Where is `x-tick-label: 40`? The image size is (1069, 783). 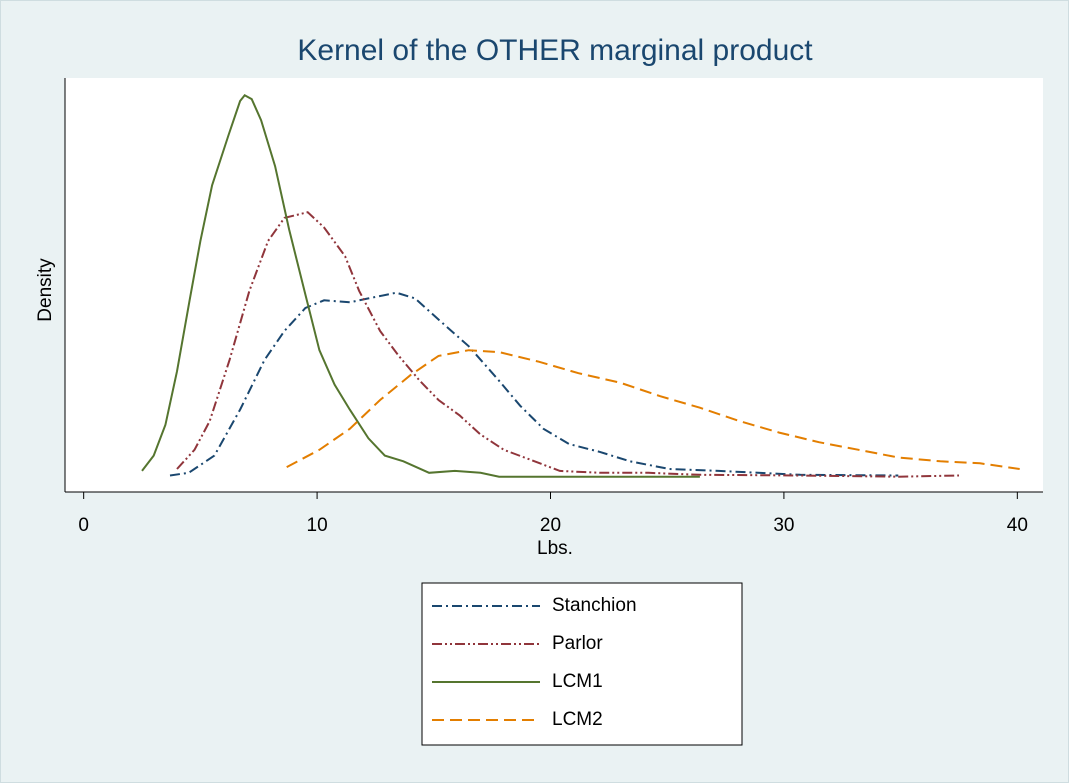
x-tick-label: 40 is located at coordinates (1017, 525).